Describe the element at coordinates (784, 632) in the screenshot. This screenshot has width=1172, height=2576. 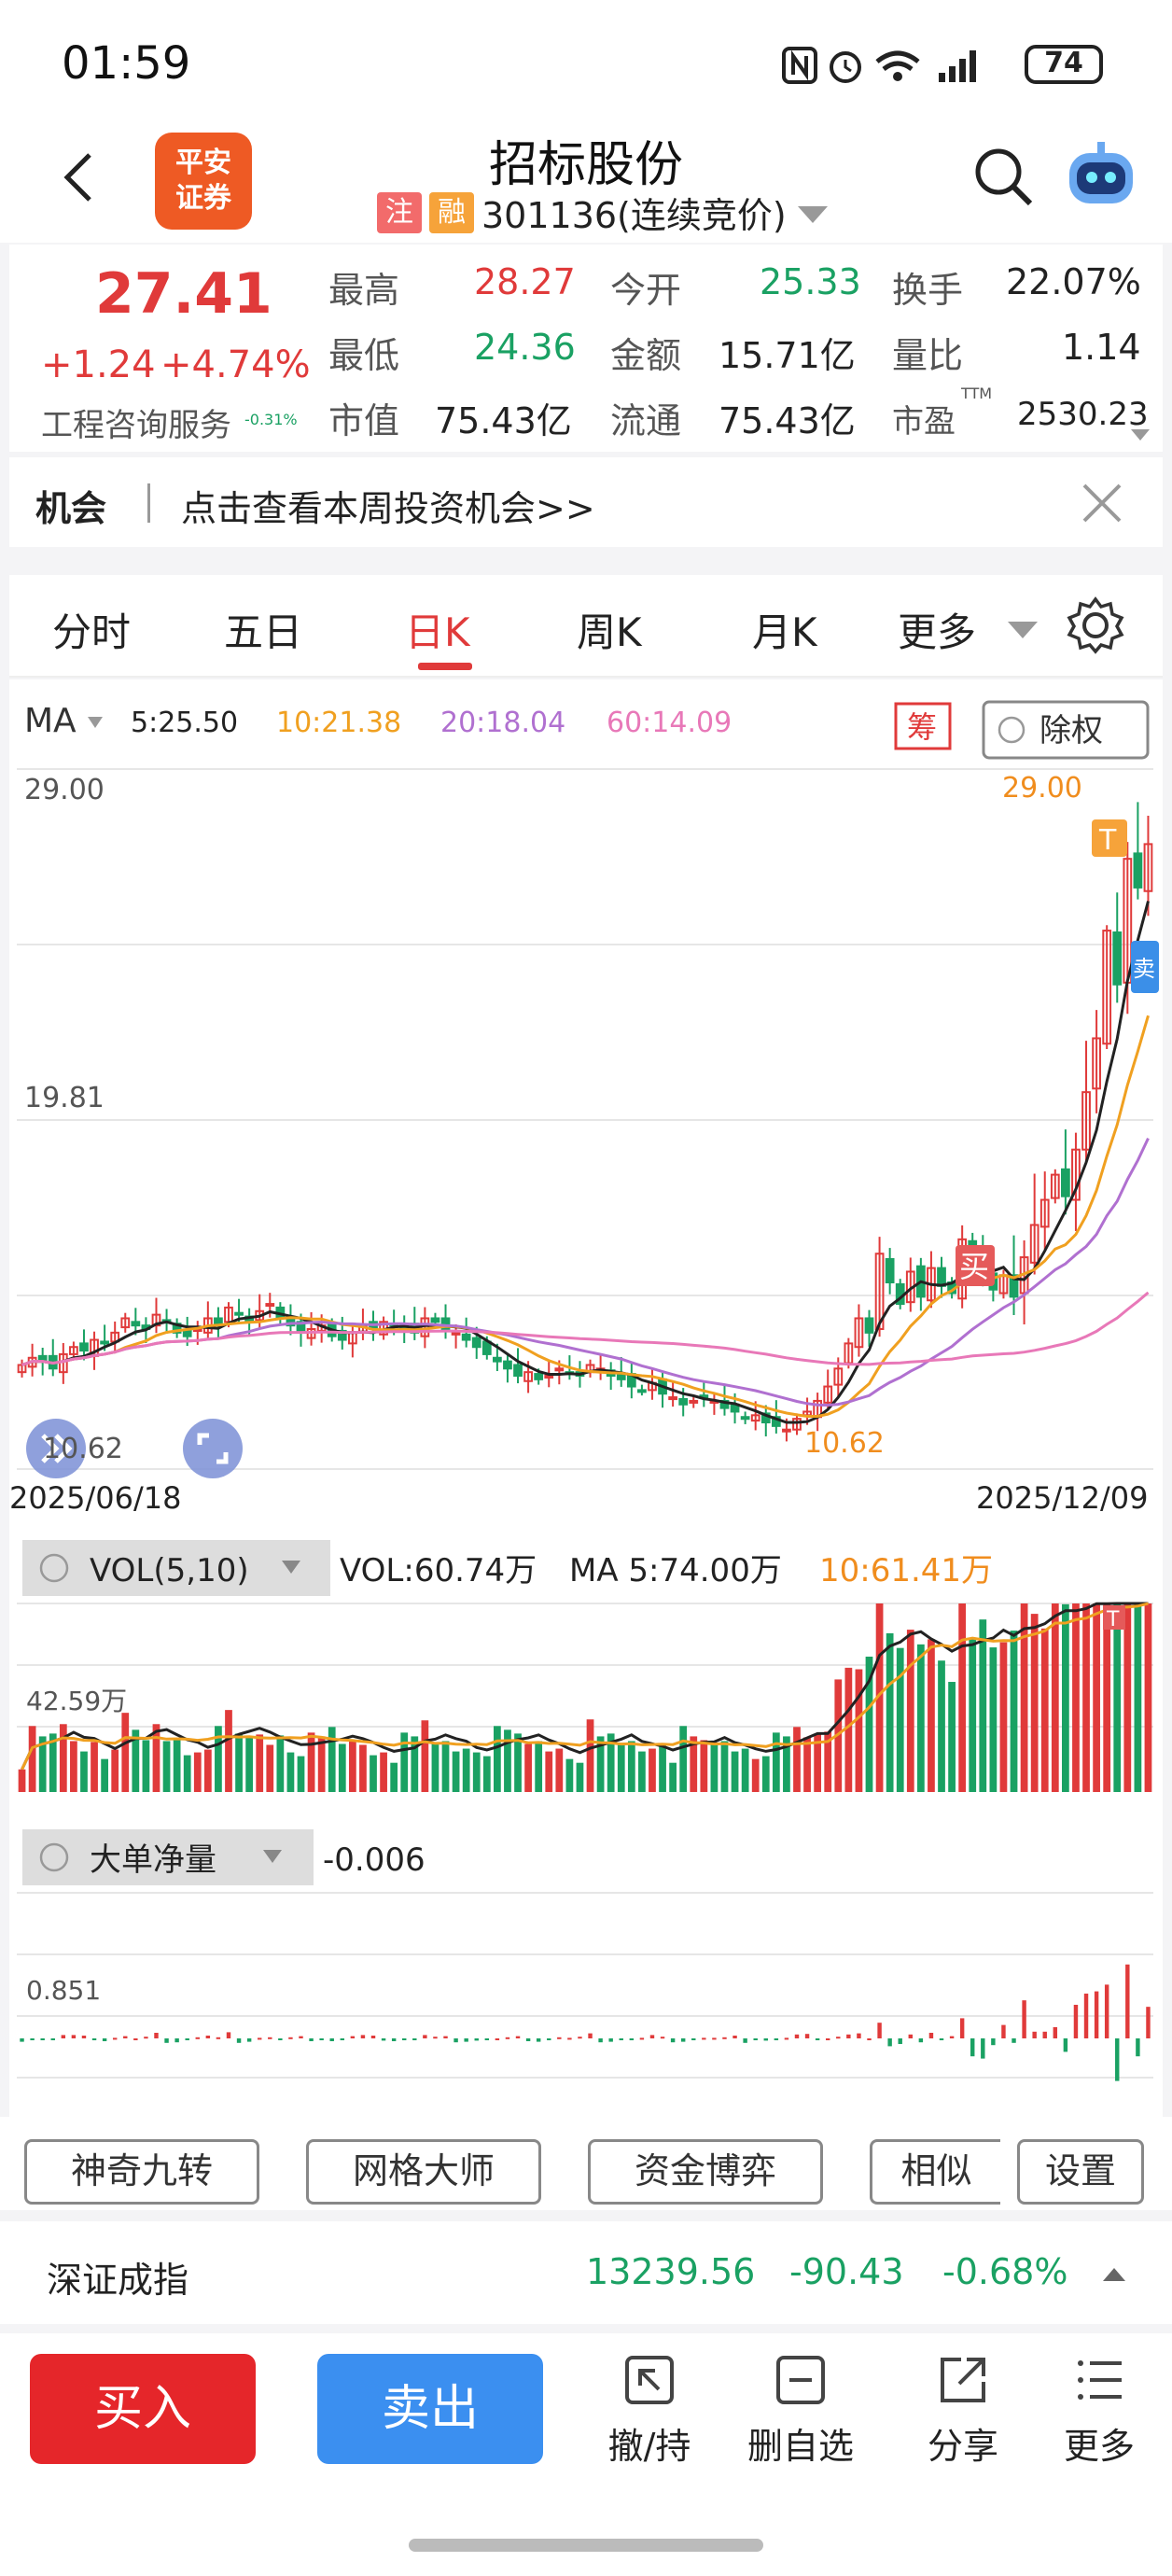
I see `tab-monthly-k: 月K` at that location.